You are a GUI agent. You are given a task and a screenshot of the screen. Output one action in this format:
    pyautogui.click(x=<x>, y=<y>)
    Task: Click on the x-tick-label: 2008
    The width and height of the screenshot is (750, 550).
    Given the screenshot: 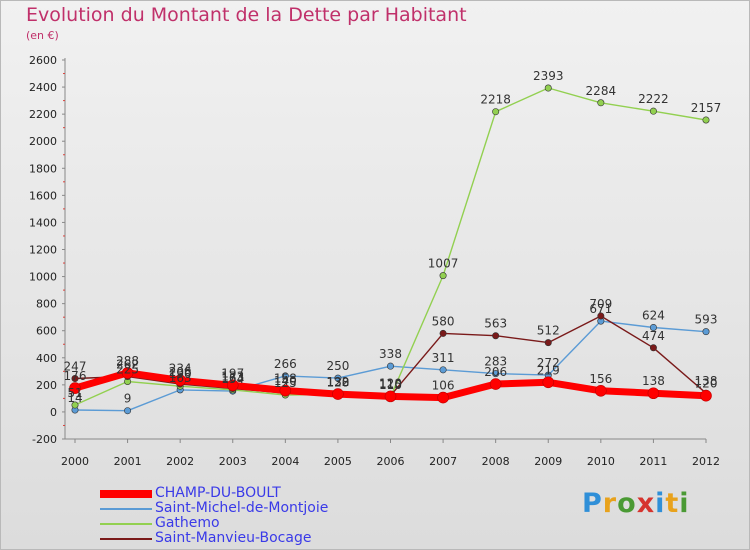 What is the action you would take?
    pyautogui.click(x=496, y=461)
    